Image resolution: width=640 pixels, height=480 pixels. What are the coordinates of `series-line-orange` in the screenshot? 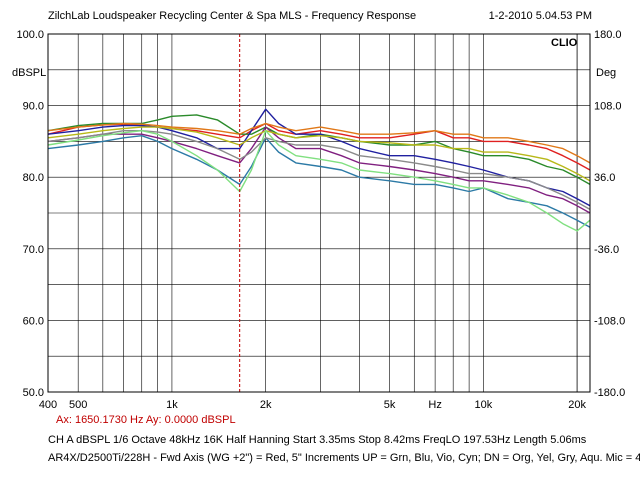 It's located at (319, 143).